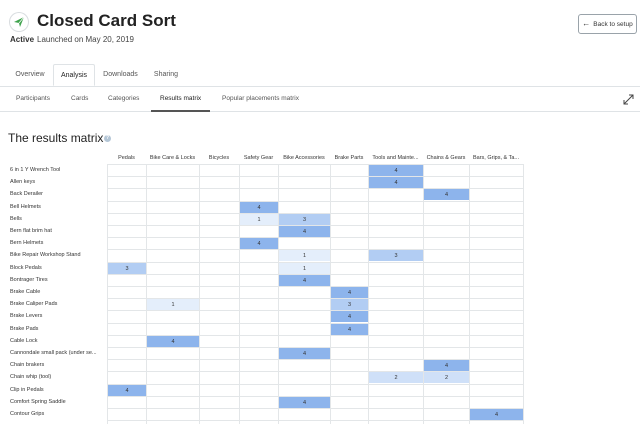  Describe the element at coordinates (30, 74) in the screenshot. I see `tab-overview: Overview` at that location.